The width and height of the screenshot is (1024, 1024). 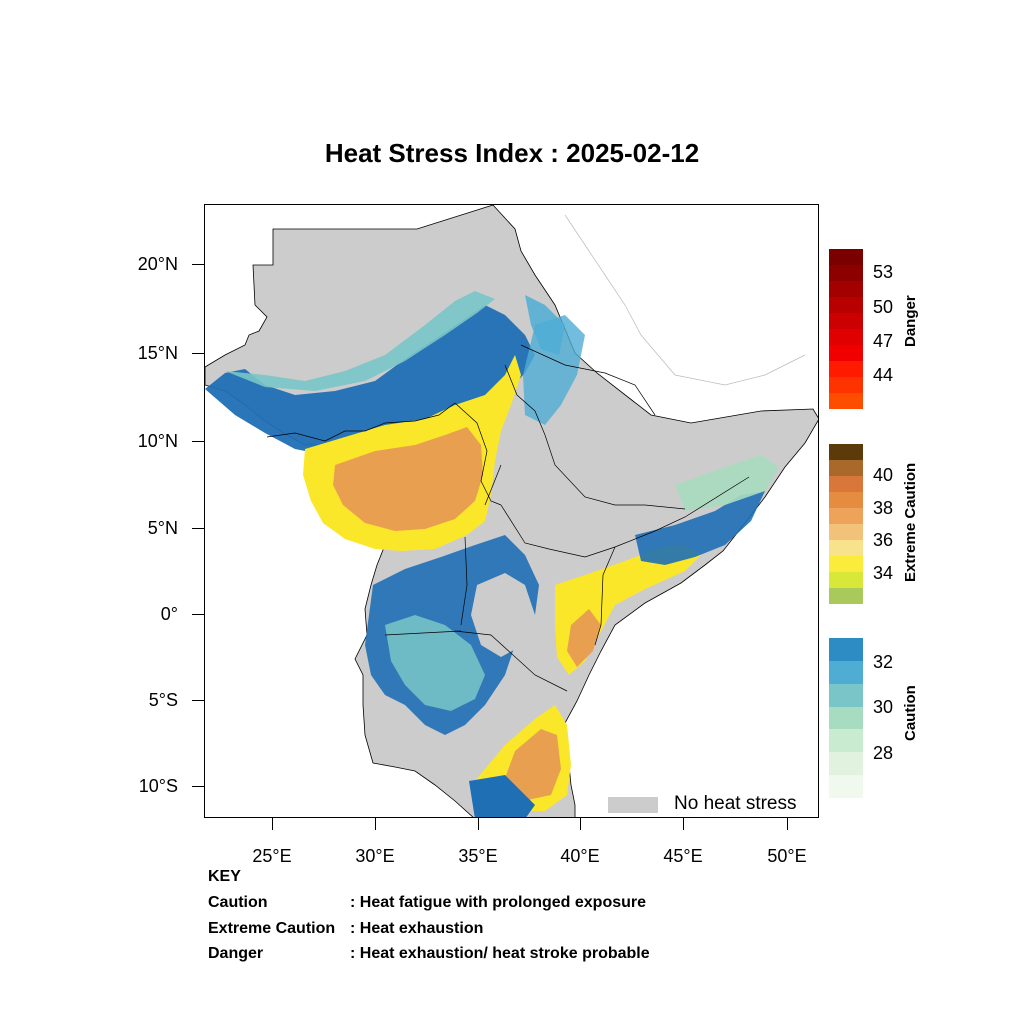 I want to click on no-heat-stress-label: No heat stress, so click(x=735, y=803).